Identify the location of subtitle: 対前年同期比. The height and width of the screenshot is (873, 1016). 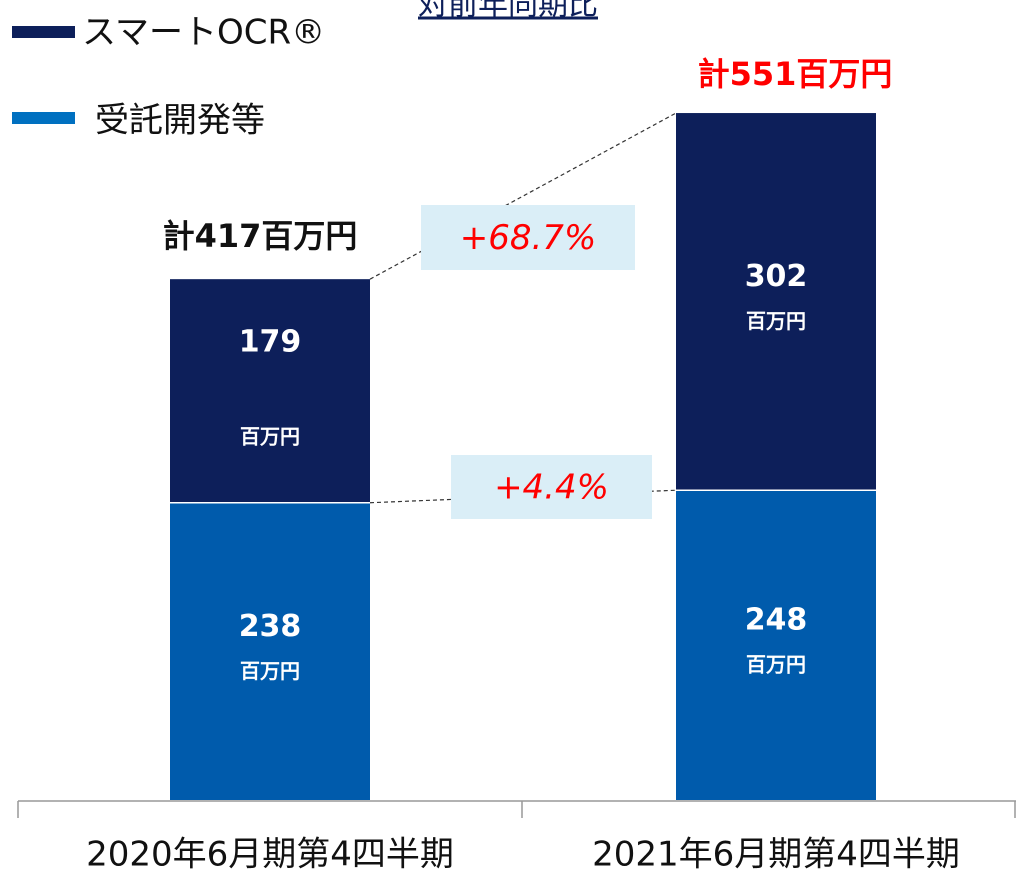
(508, 11).